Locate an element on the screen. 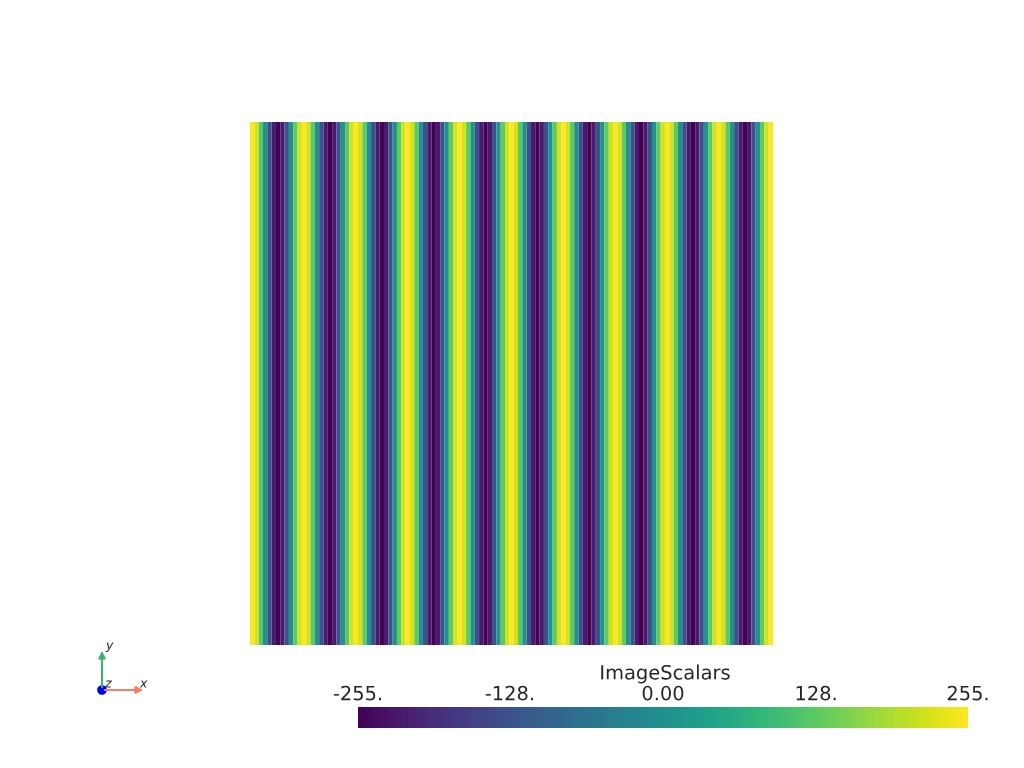  text: x is located at coordinates (143, 684).